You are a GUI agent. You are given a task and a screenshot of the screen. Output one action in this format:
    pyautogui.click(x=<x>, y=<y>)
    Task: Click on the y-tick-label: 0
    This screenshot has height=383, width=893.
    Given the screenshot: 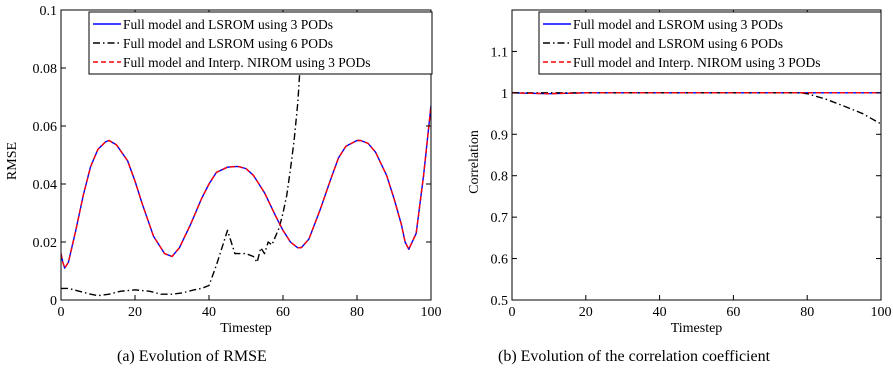 What is the action you would take?
    pyautogui.click(x=53, y=301)
    